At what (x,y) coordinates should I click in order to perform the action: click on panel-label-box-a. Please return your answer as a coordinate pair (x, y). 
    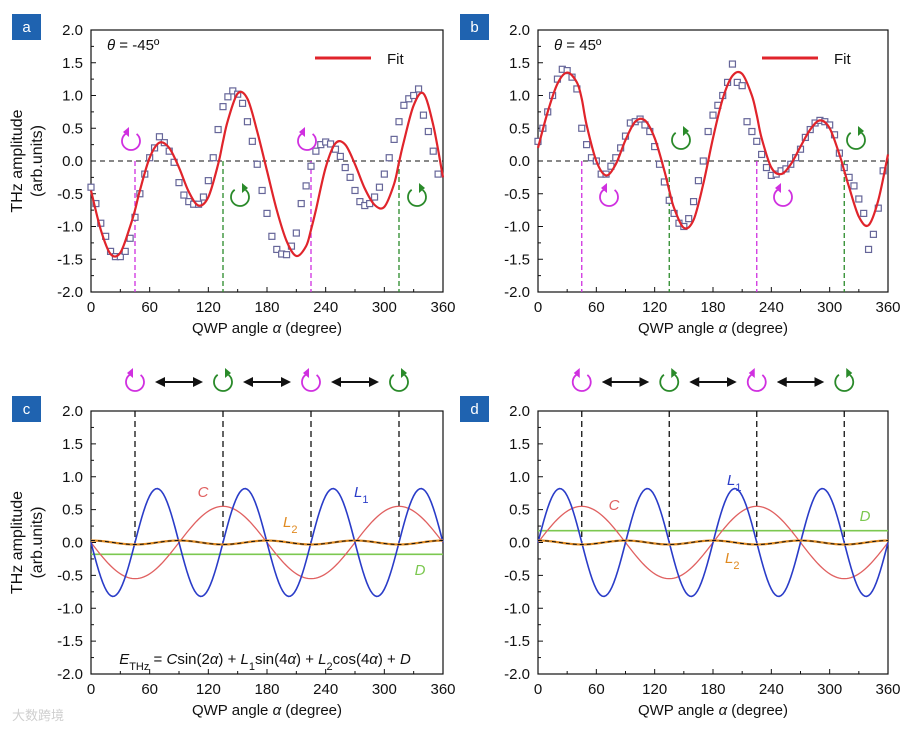
    Looking at the image, I should click on (26, 27).